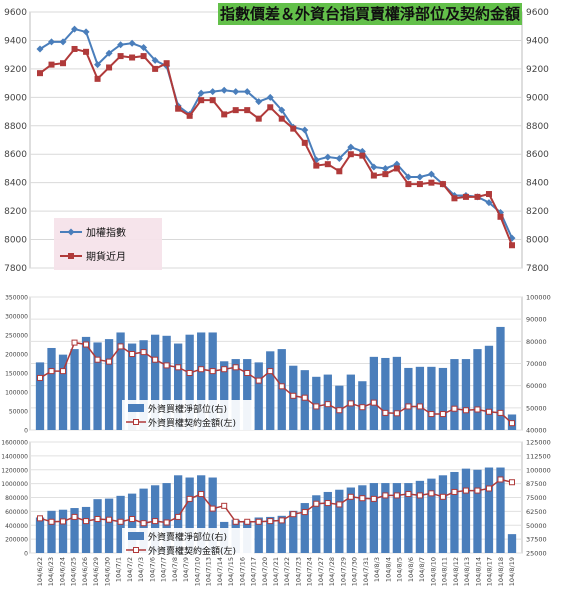 The width and height of the screenshot is (562, 600). I want to click on panel-1-left-tick: 9600, so click(15, 13).